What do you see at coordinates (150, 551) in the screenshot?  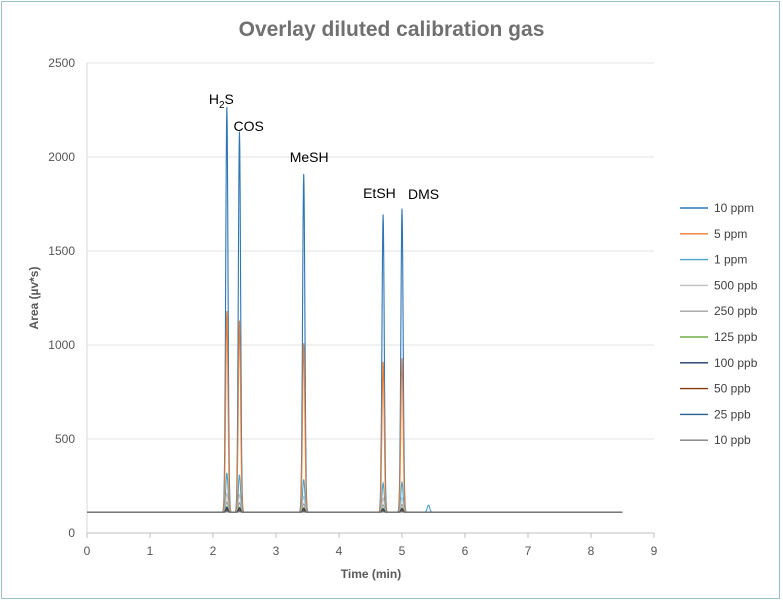 I see `x-tick-label: 1` at bounding box center [150, 551].